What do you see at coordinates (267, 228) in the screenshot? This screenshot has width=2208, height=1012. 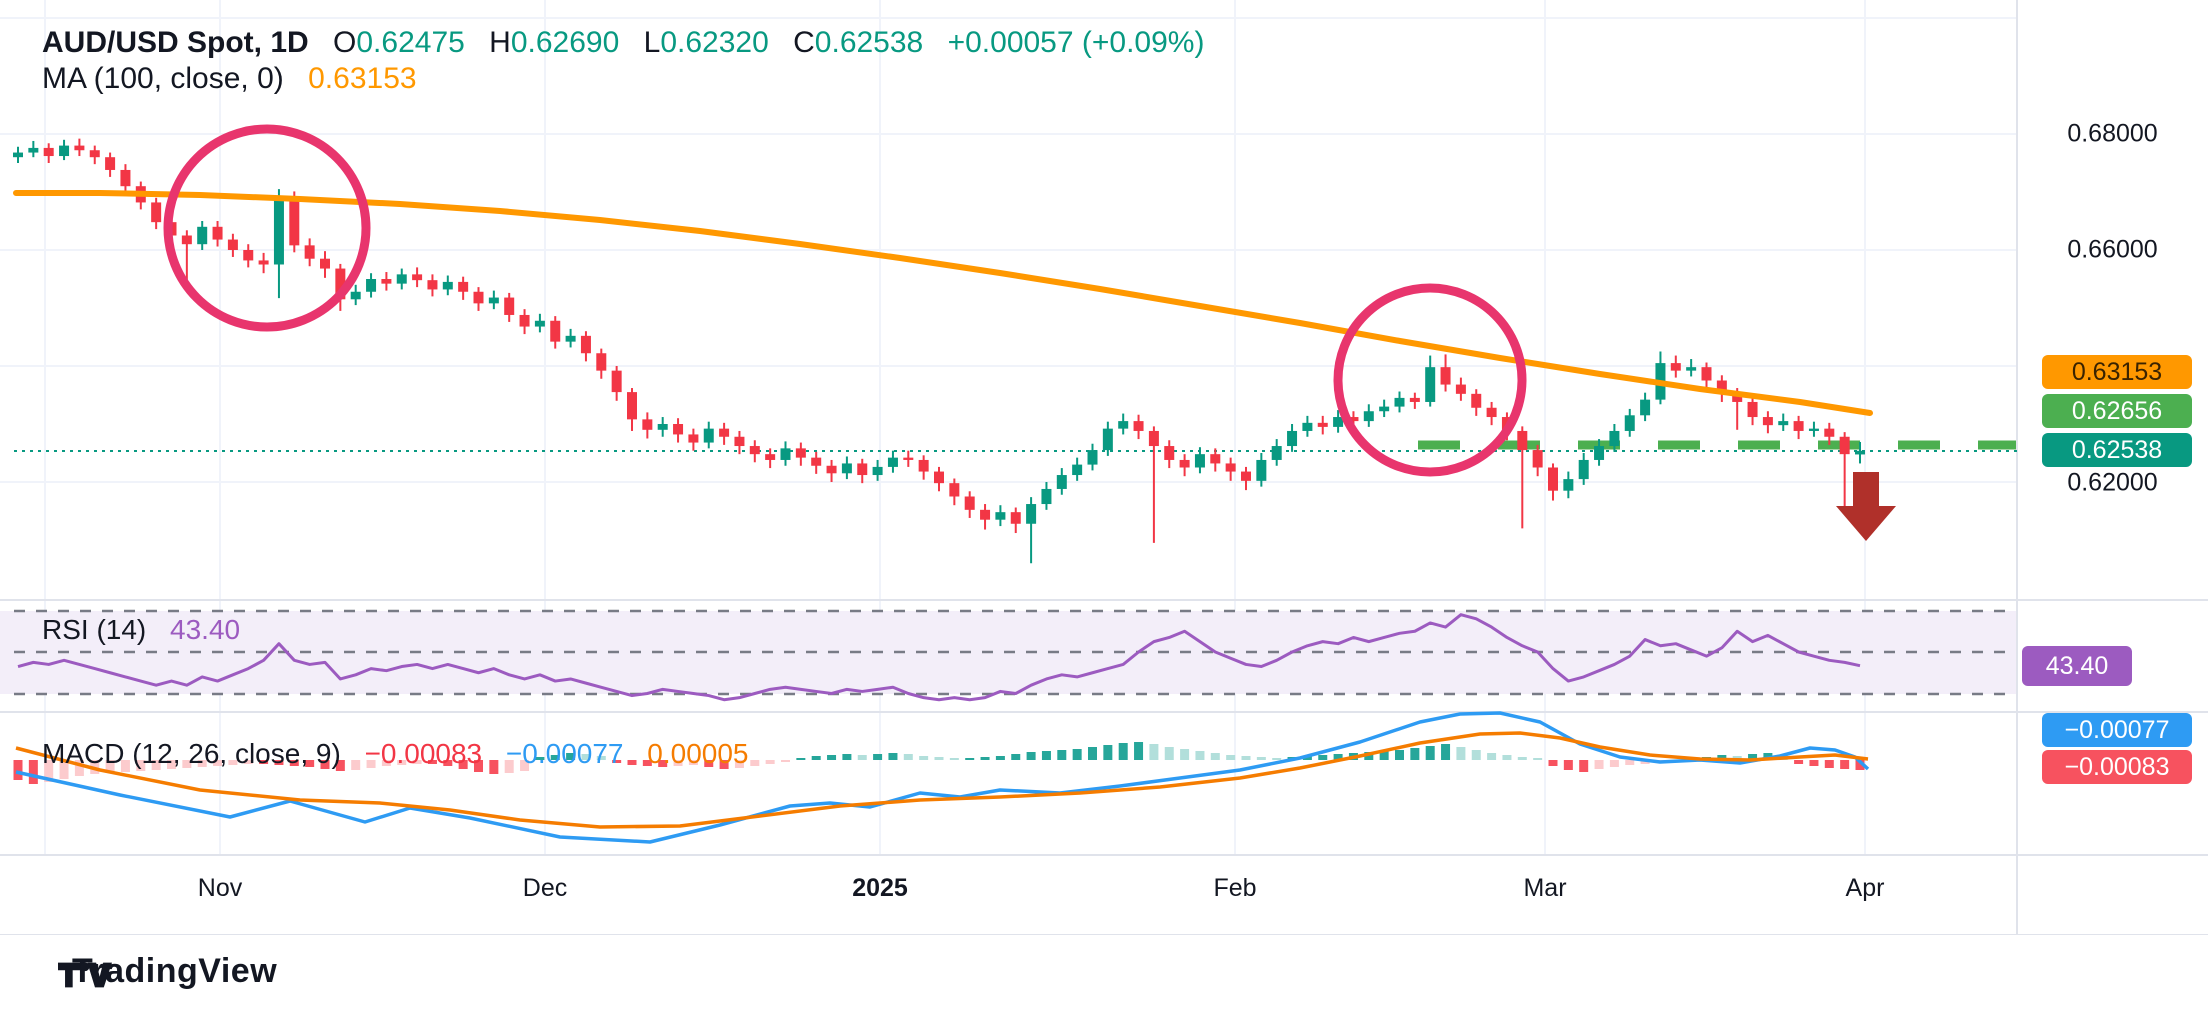 I see `annotation-circle` at bounding box center [267, 228].